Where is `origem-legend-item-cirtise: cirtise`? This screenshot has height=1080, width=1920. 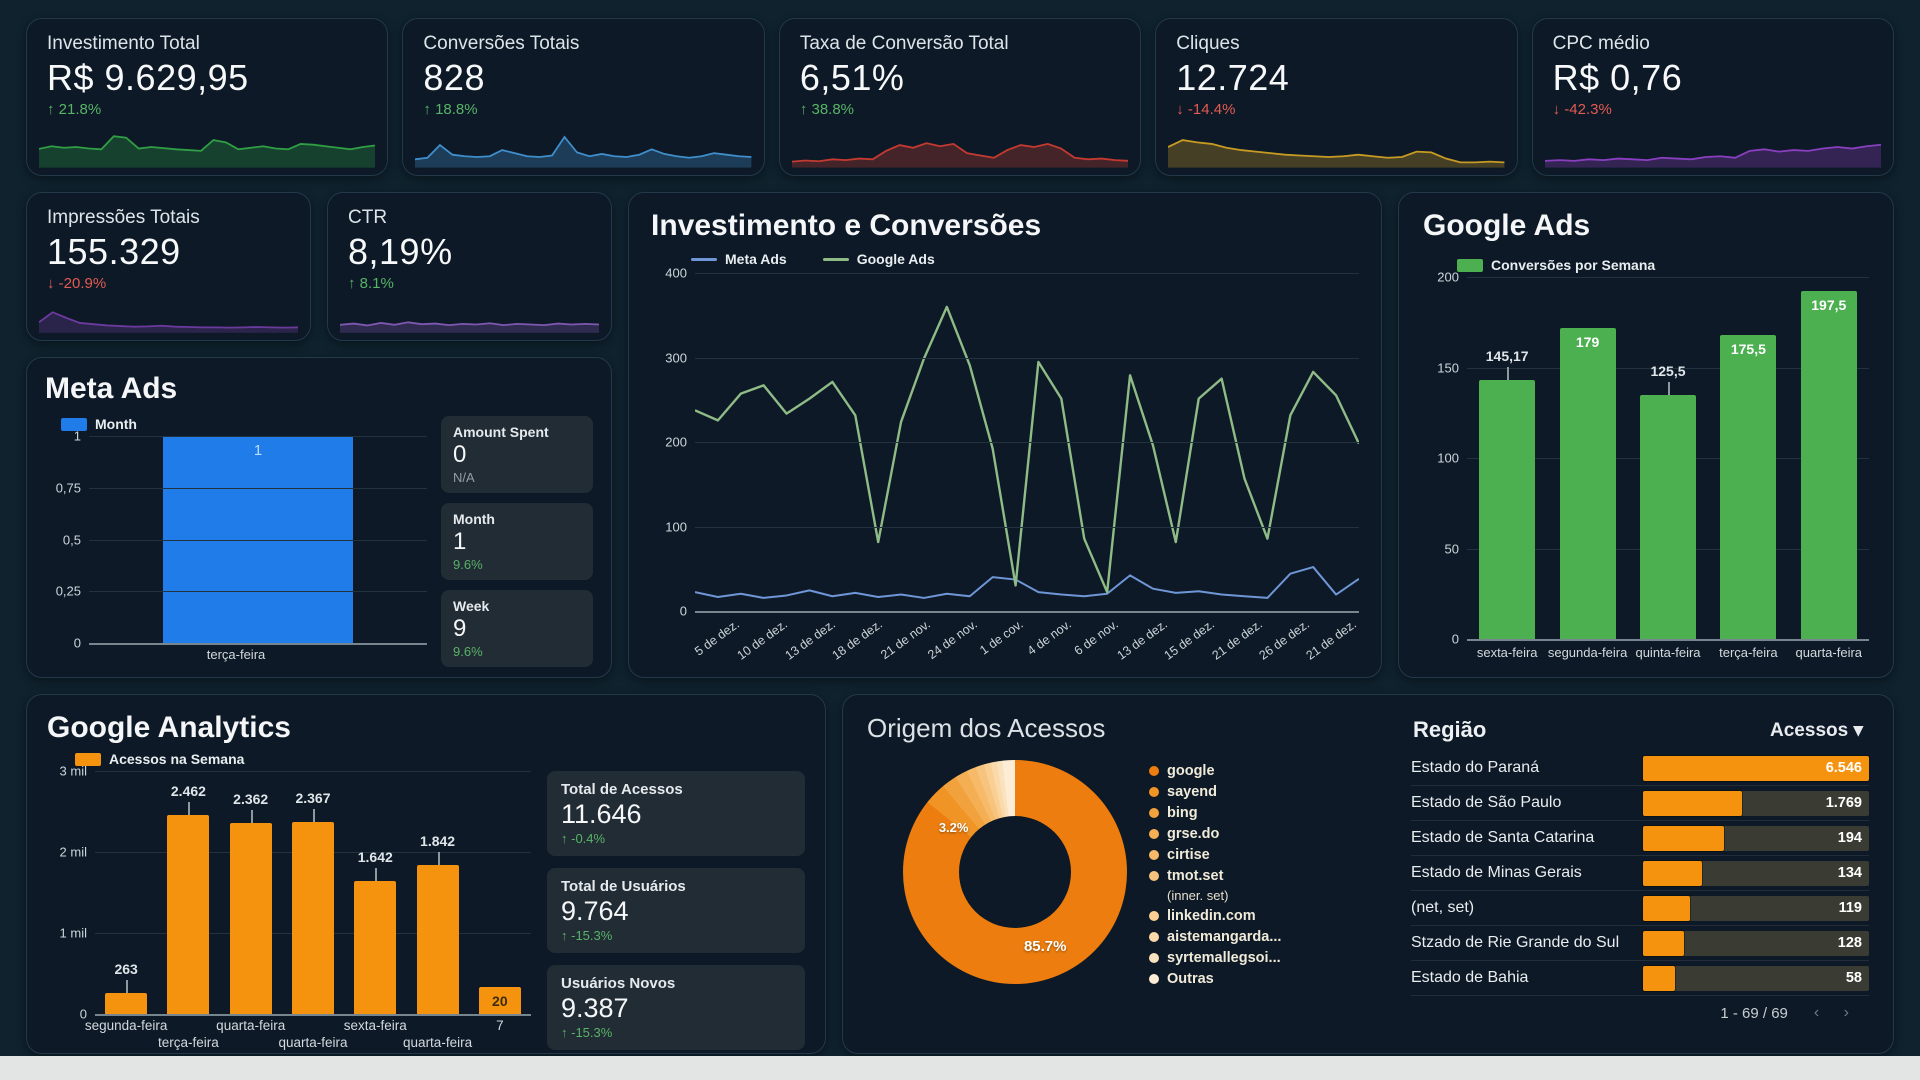
origem-legend-item-cirtise: cirtise is located at coordinates (1215, 855).